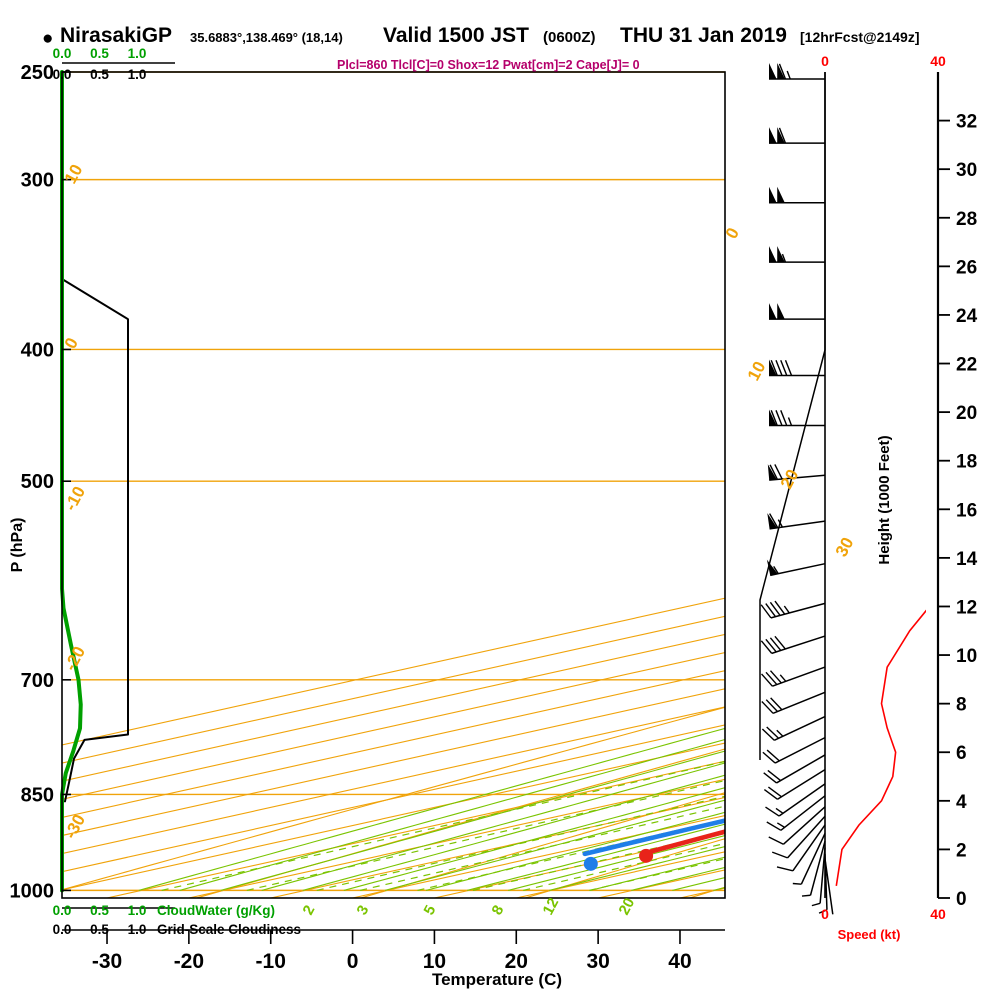  I want to click on isotherm-label: -30, so click(75, 826).